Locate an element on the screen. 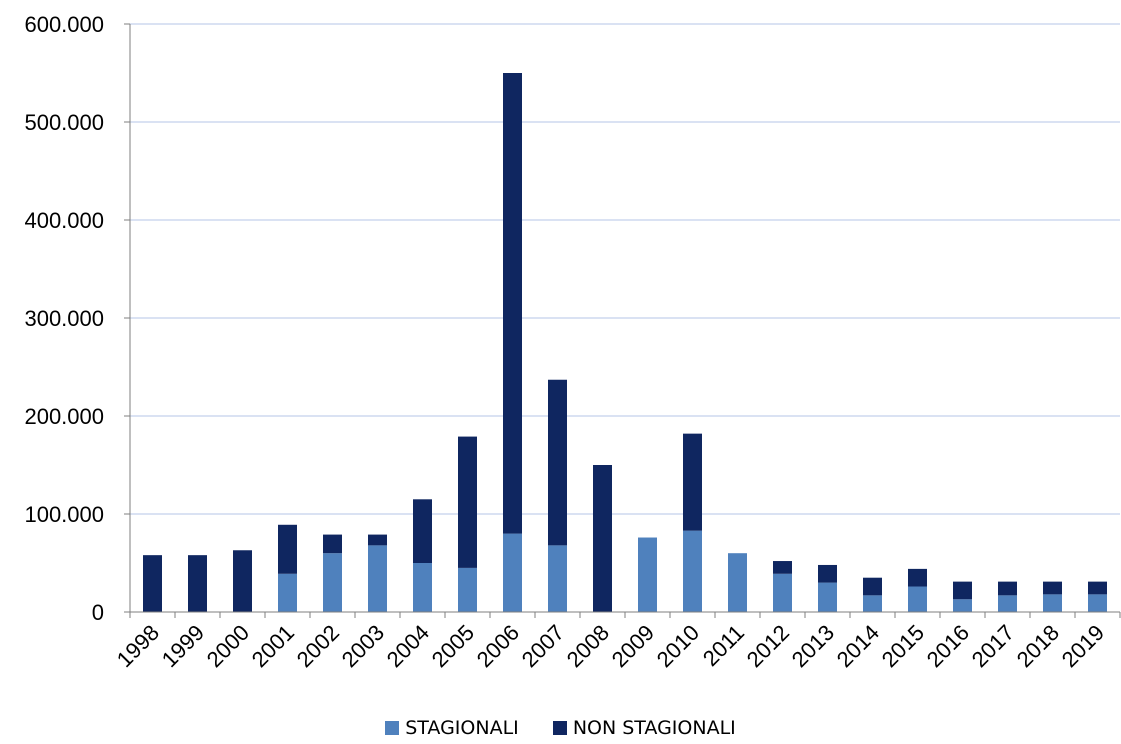 The height and width of the screenshot is (744, 1121). y-tick-label: 500.000 is located at coordinates (64, 122).